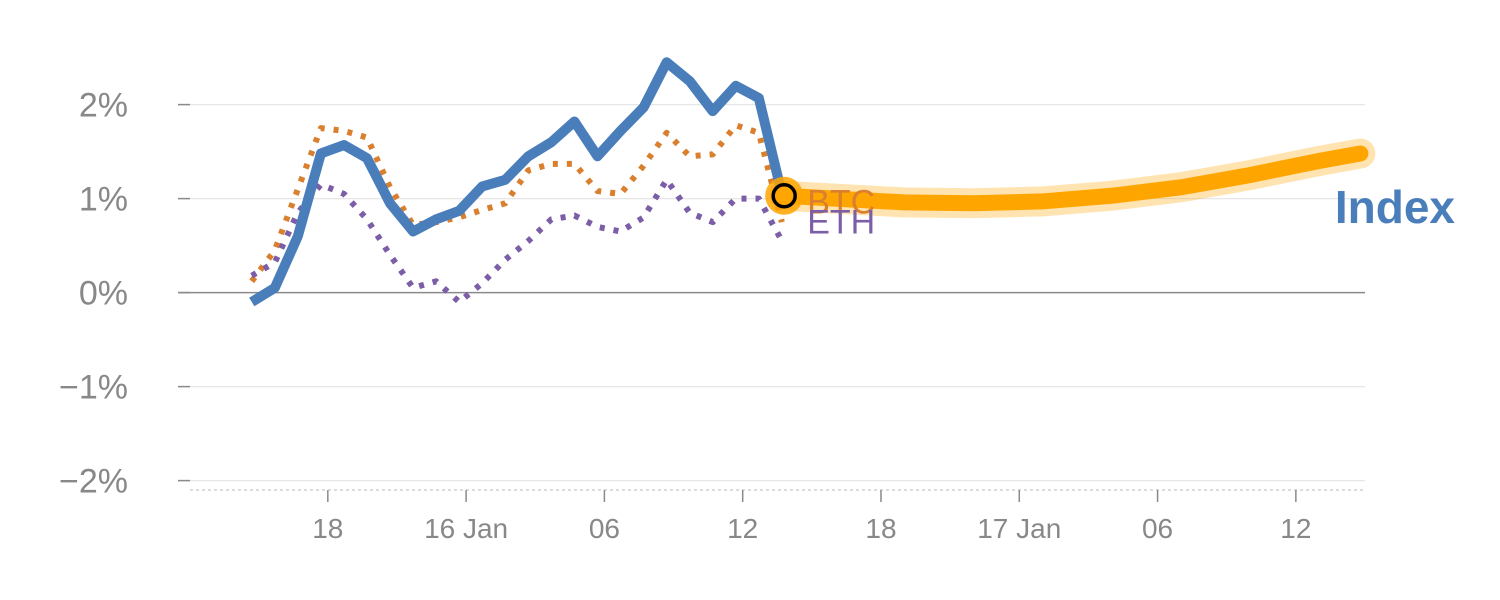 This screenshot has height=600, width=1500. Describe the element at coordinates (103, 106) in the screenshot. I see `y-tick-label-0: 2%` at that location.